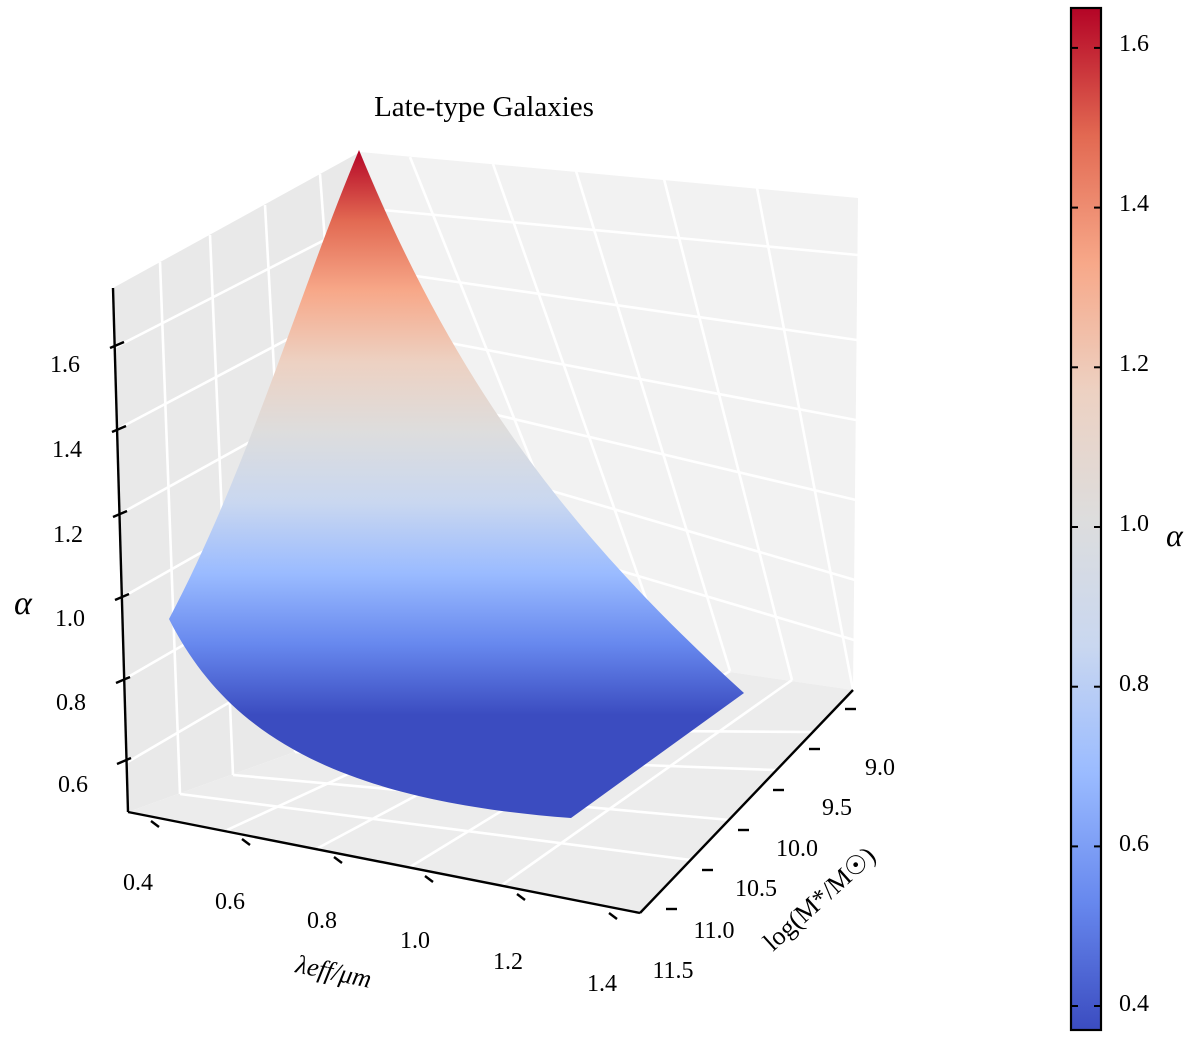  What do you see at coordinates (415, 941) in the screenshot?
I see `x-tick-label: 1.0` at bounding box center [415, 941].